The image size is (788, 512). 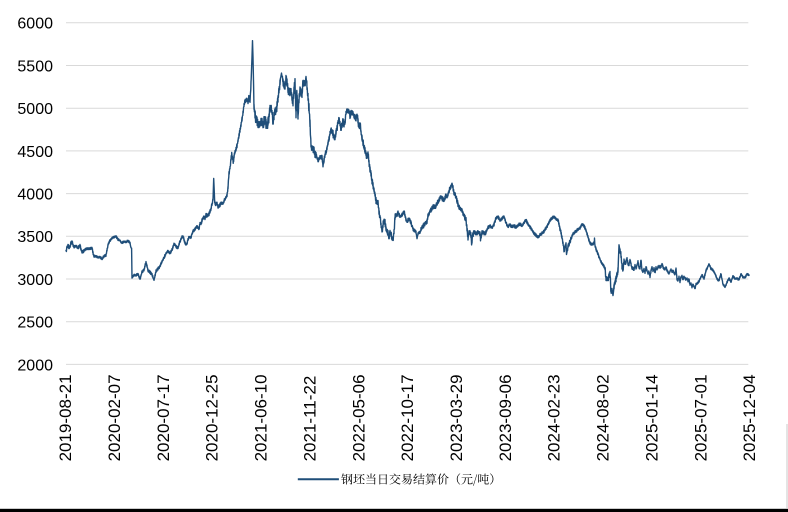 What do you see at coordinates (114, 417) in the screenshot?
I see `svg-text: 2020-02-07` at bounding box center [114, 417].